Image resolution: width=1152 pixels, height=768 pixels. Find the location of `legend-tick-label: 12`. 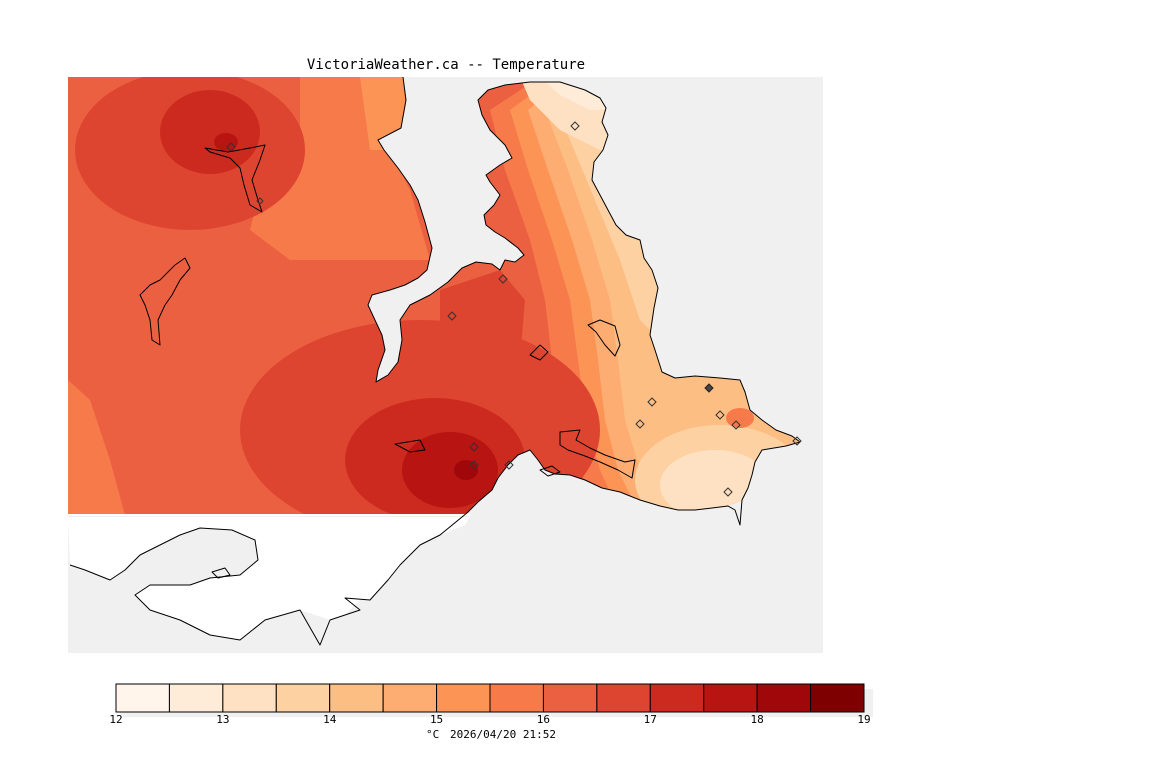

legend-tick-label: 12 is located at coordinates (115, 719).